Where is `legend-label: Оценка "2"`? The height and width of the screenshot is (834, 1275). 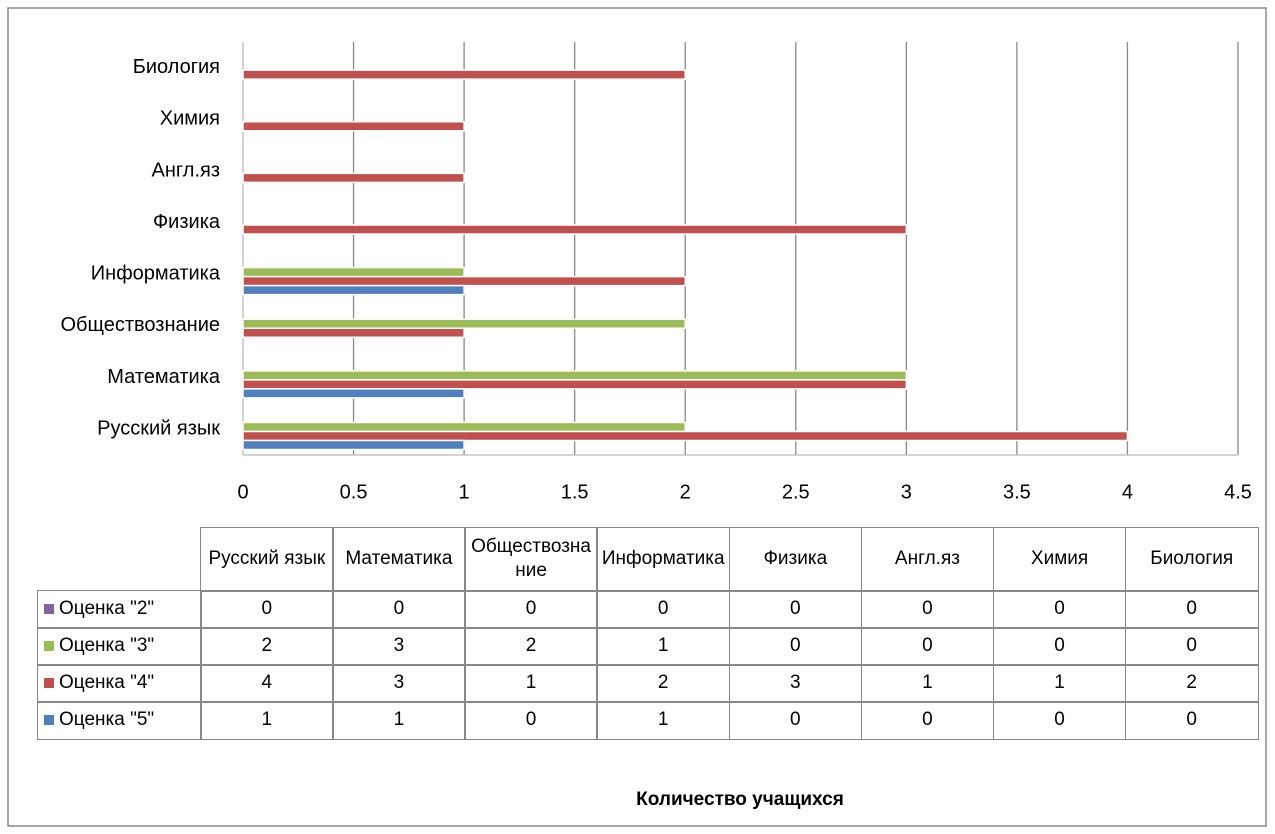
legend-label: Оценка "2" is located at coordinates (107, 609).